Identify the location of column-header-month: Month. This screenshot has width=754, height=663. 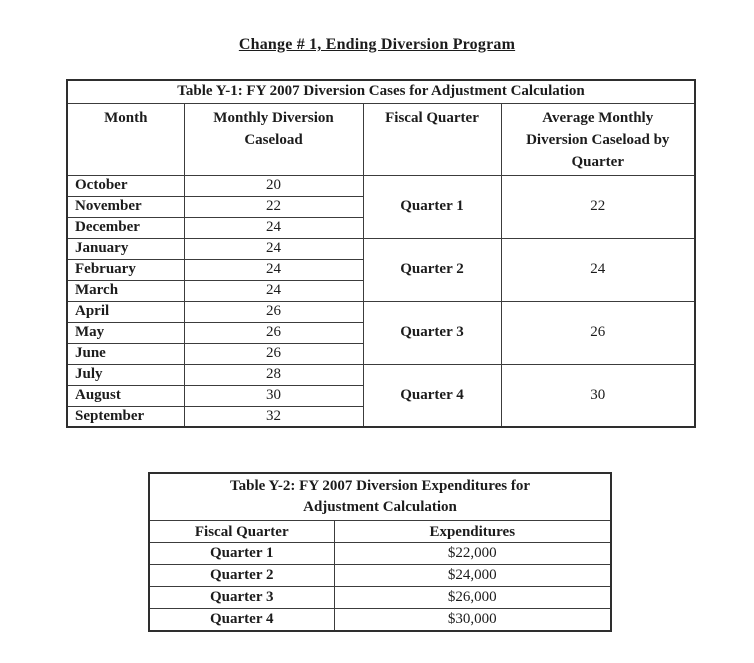
(125, 139).